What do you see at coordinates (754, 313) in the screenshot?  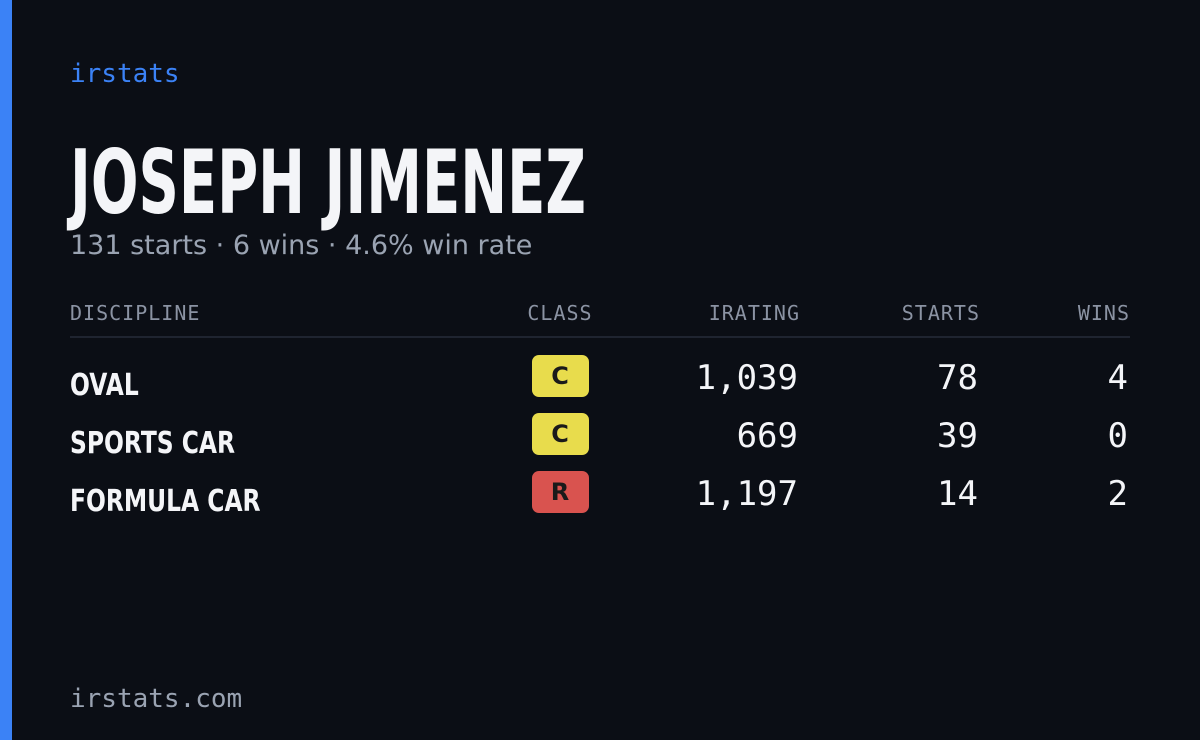 I see `column-header: IRATING` at bounding box center [754, 313].